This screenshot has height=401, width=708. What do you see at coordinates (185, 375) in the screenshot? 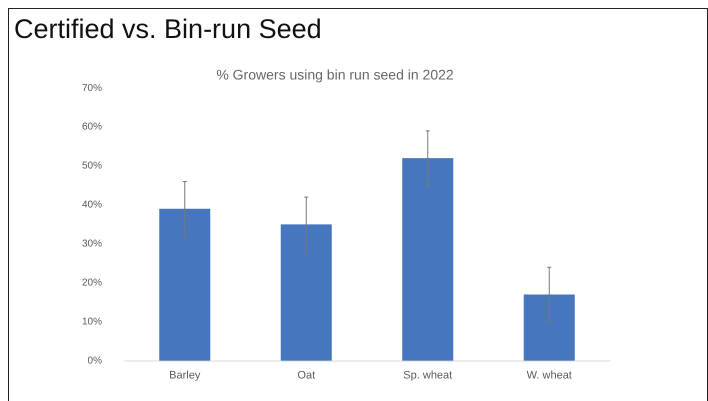
I see `x-tick-label: Barley` at bounding box center [185, 375].